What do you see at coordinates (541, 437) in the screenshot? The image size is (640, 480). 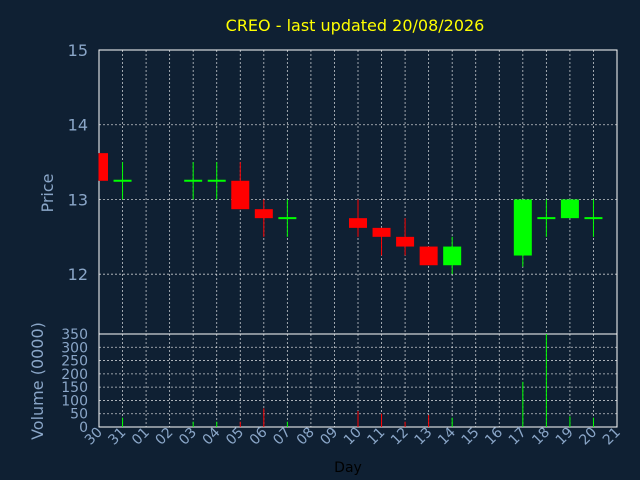 I see `x-tick-label: 18` at bounding box center [541, 437].